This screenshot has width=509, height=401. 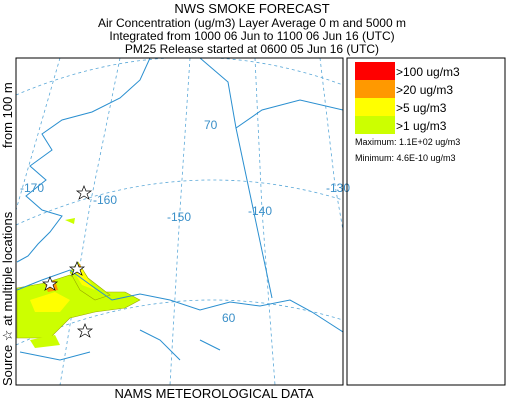 What do you see at coordinates (251, 8) in the screenshot?
I see `title: NWS SMOKE FORECAST` at bounding box center [251, 8].